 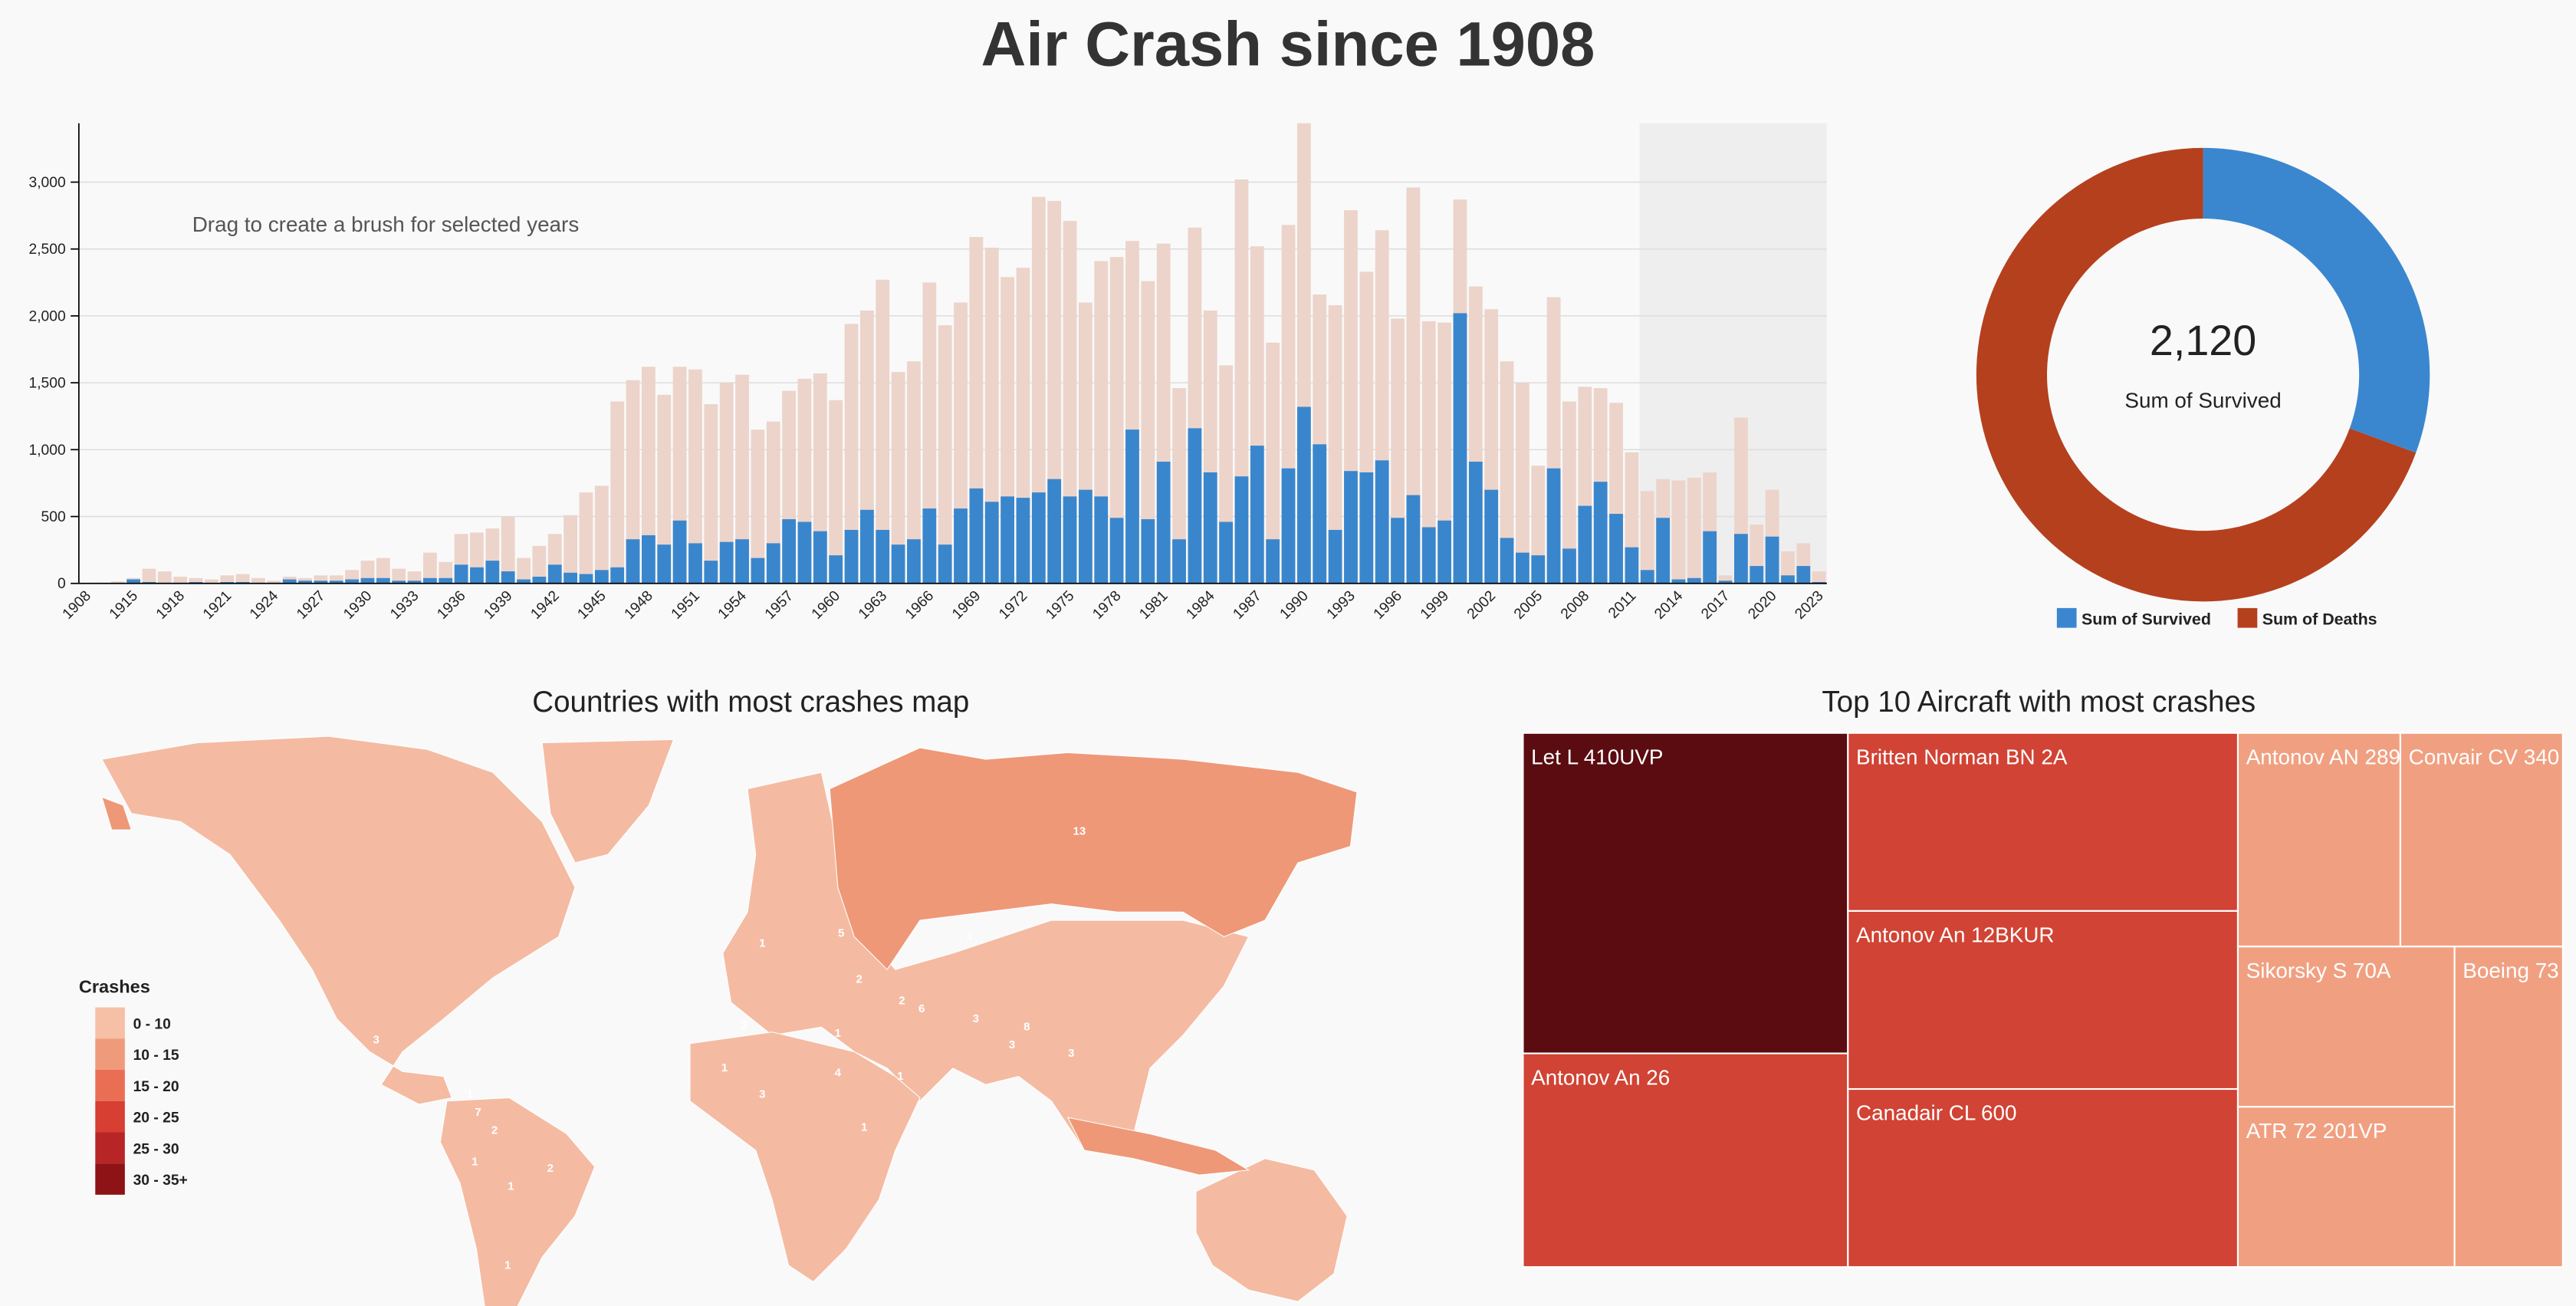 I want to click on x-tick-label: 1996, so click(x=1388, y=605).